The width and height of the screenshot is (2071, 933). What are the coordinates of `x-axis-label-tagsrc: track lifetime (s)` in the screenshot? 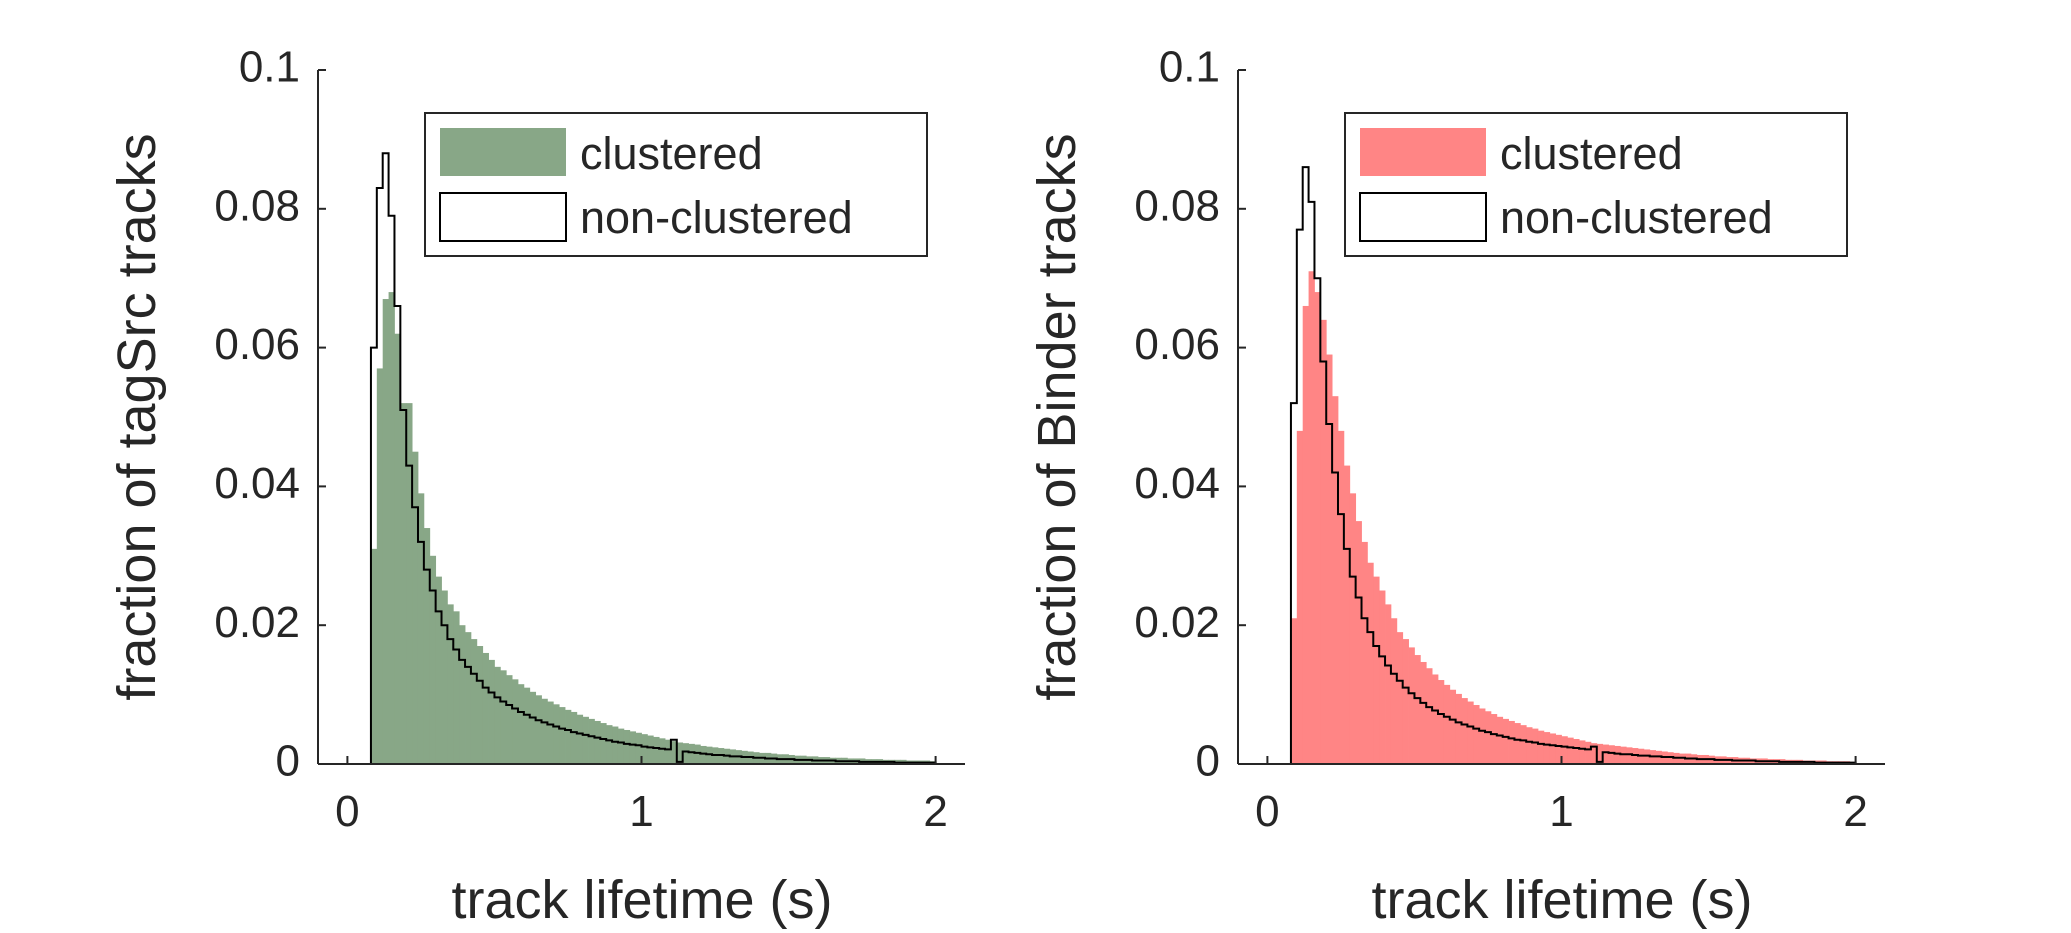 It's located at (641, 900).